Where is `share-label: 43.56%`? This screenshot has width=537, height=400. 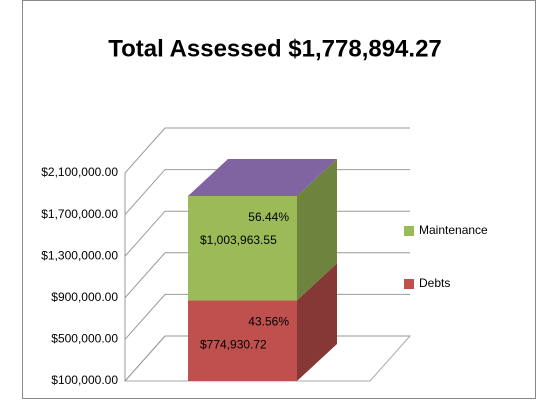 share-label: 43.56% is located at coordinates (268, 322).